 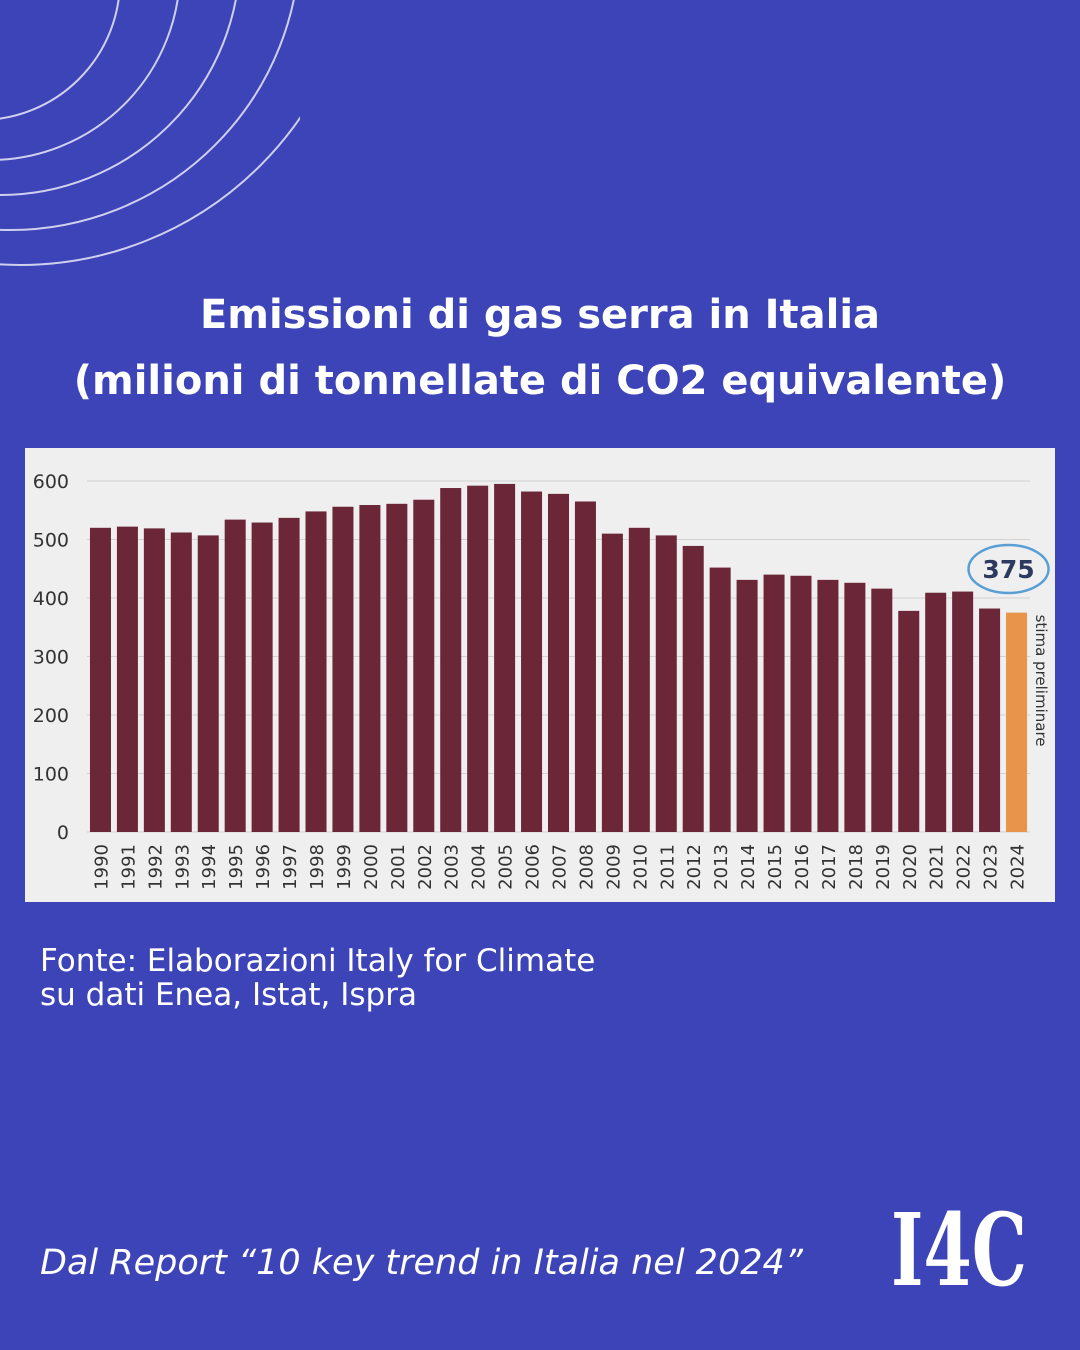 I want to click on y-tick-label: 600, so click(x=51, y=482).